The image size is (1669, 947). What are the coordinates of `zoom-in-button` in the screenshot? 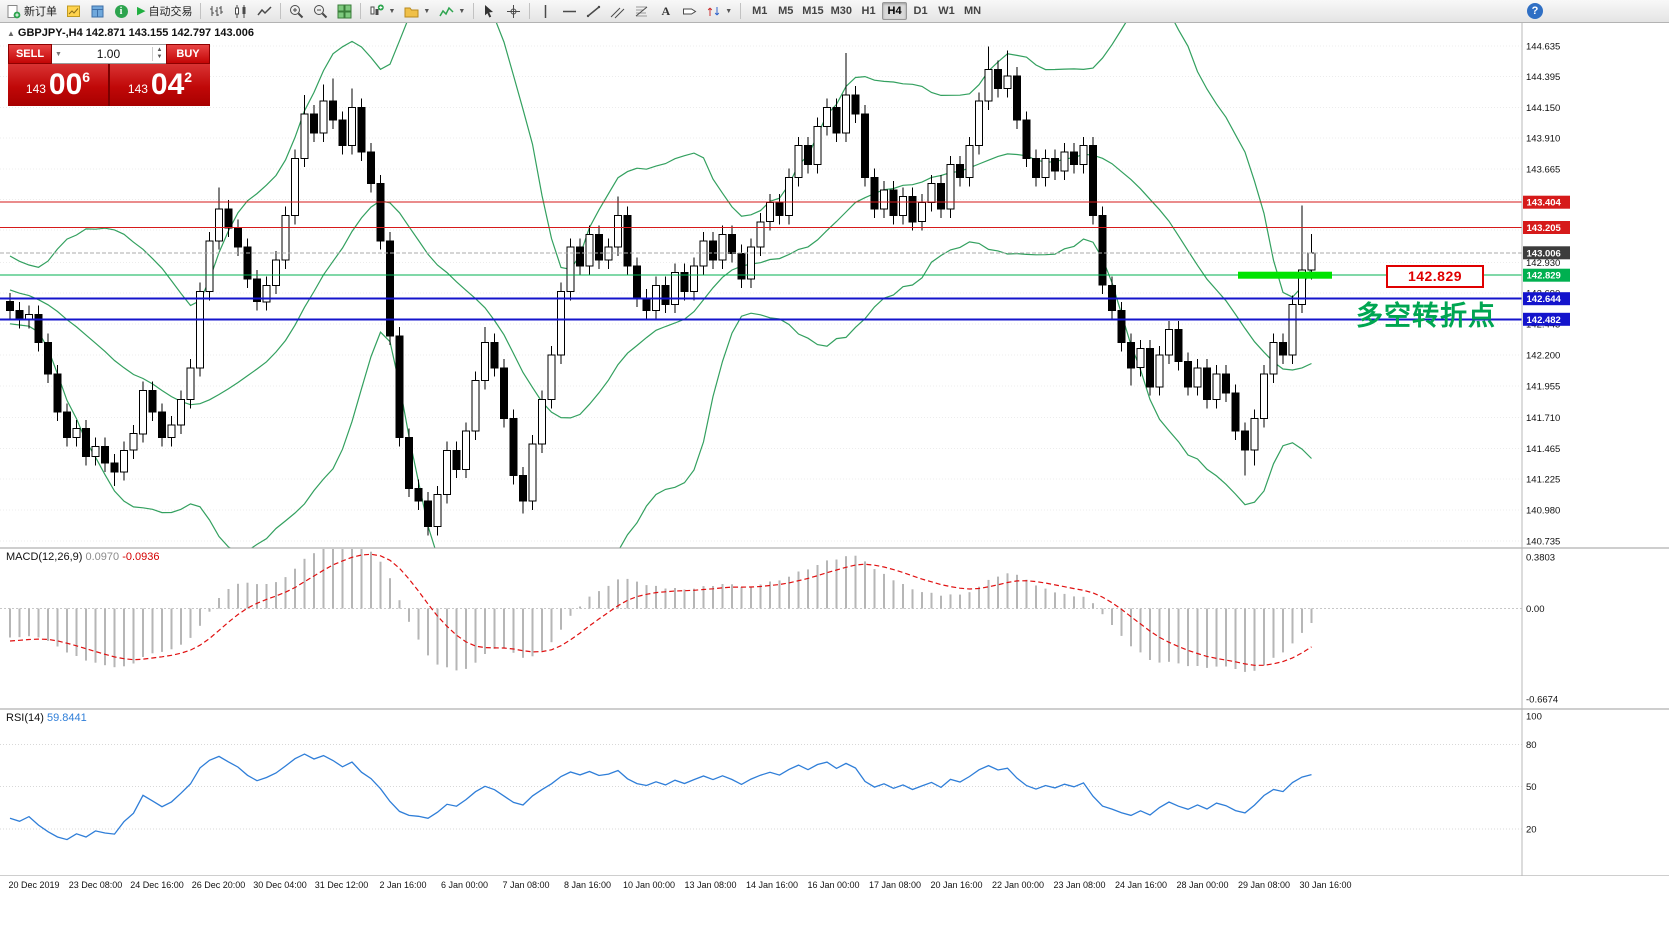 It's located at (296, 11).